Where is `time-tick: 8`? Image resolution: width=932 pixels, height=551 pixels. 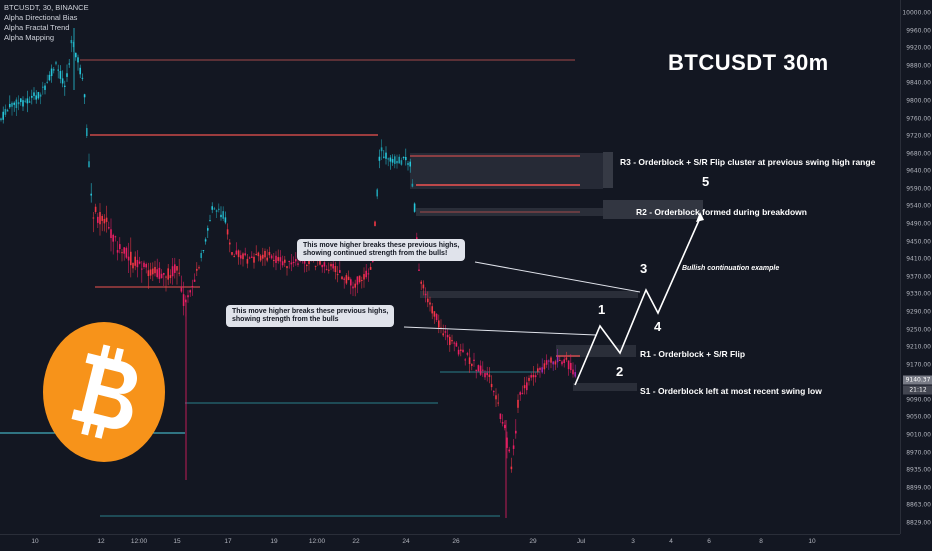 time-tick: 8 is located at coordinates (761, 541).